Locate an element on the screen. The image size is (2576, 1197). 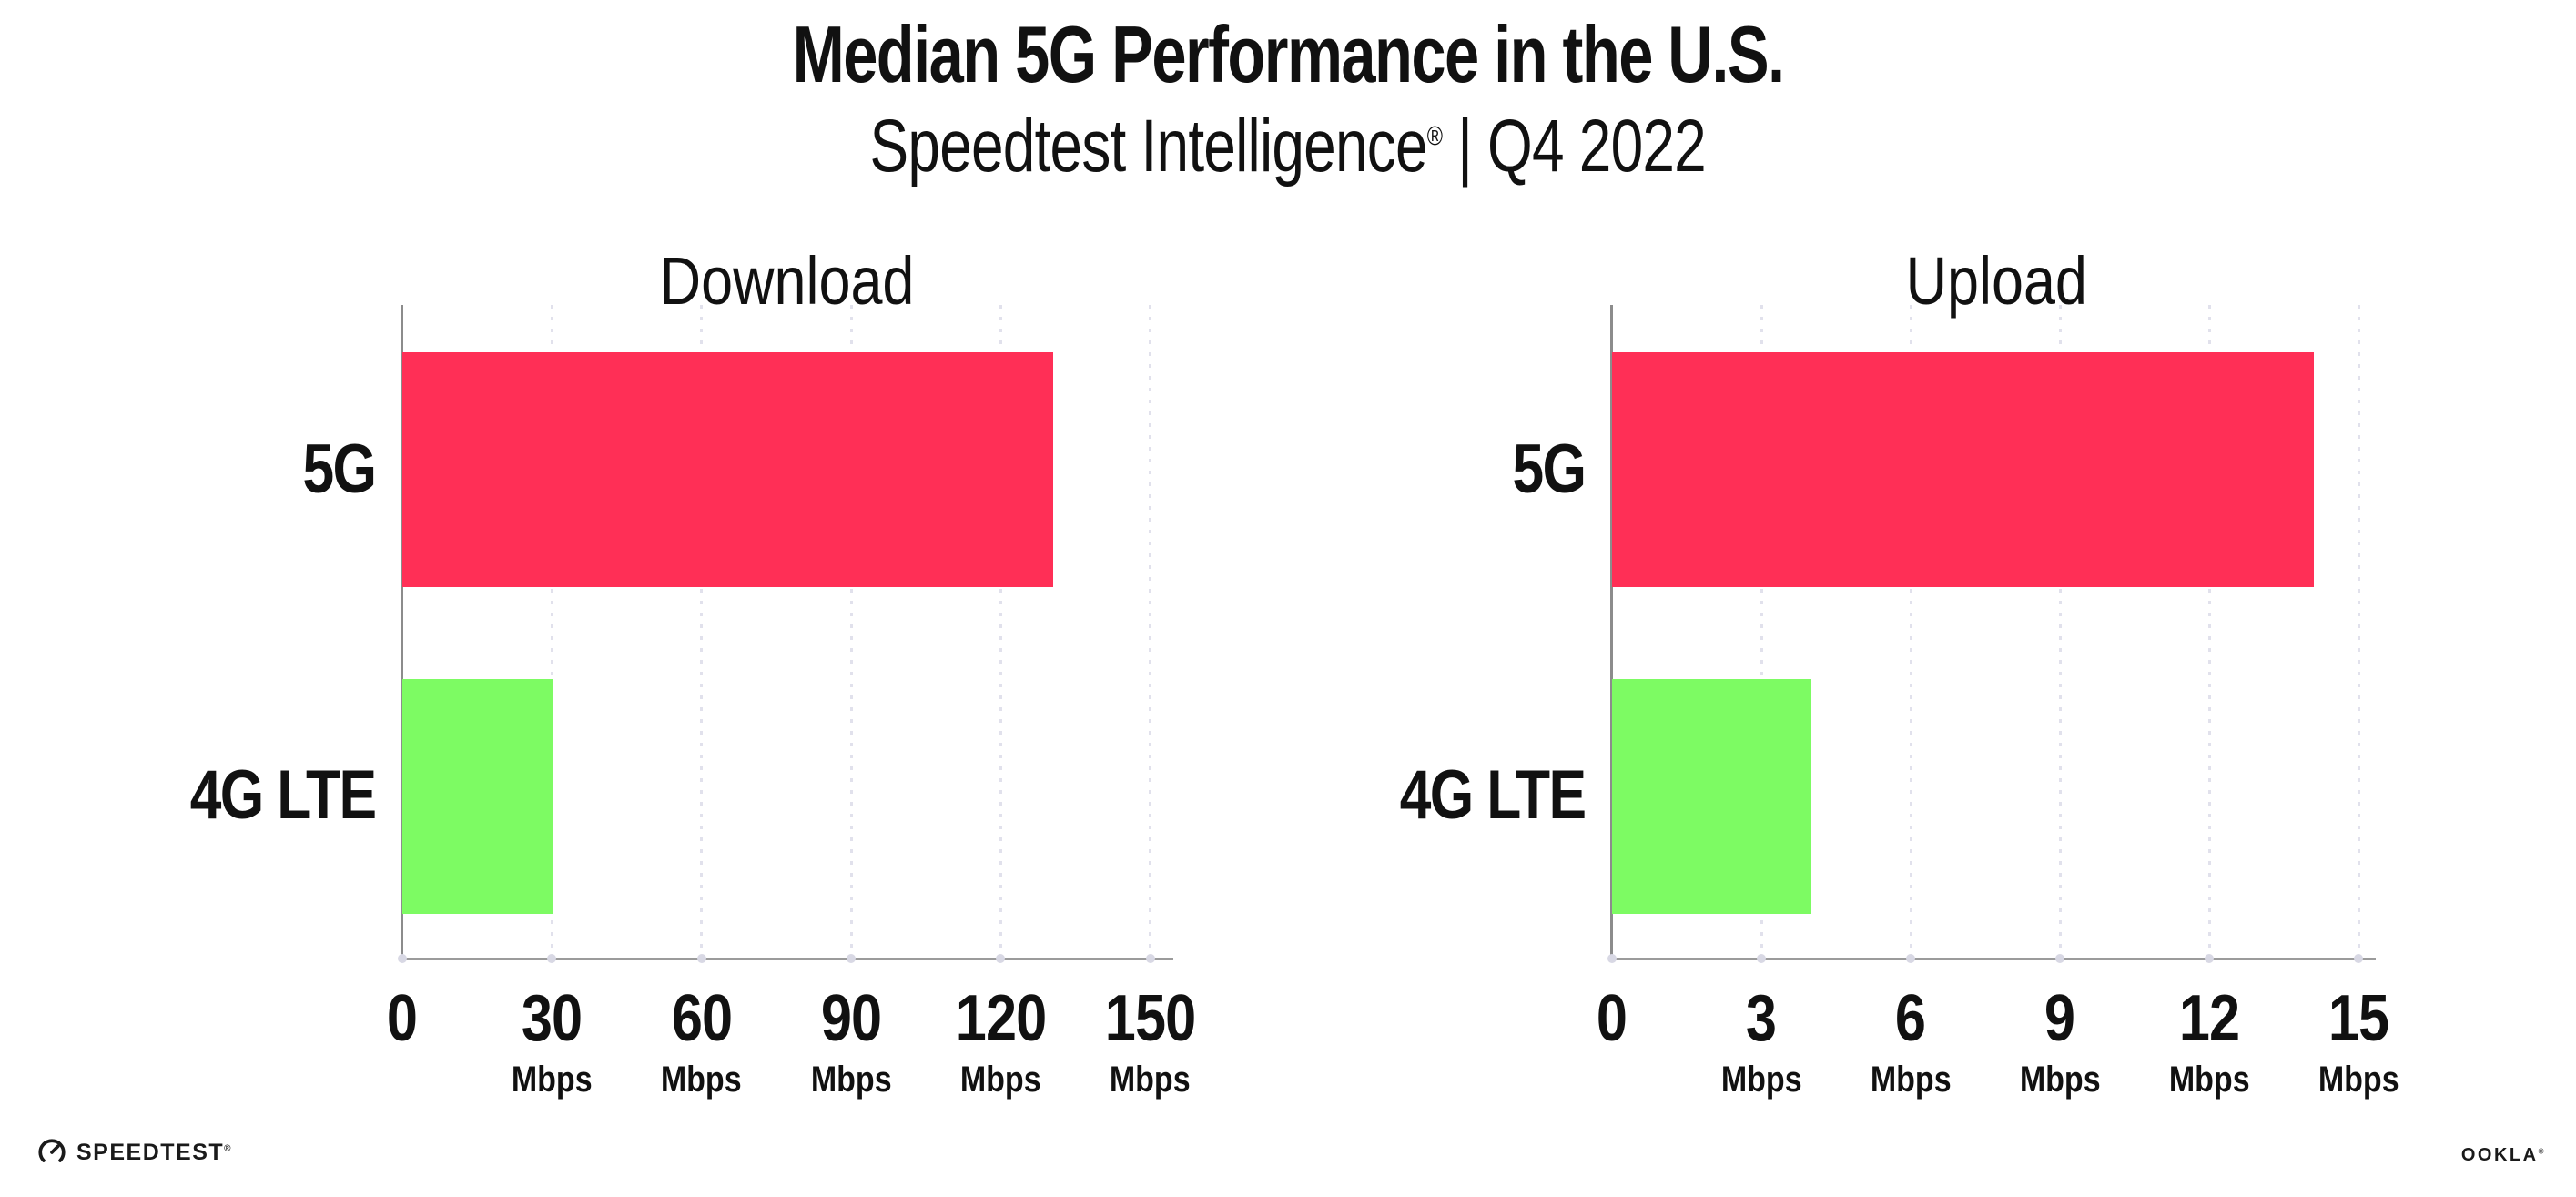
page-subtitle: Speedtest Intelligence® | Q4 2022 is located at coordinates (1288, 147).